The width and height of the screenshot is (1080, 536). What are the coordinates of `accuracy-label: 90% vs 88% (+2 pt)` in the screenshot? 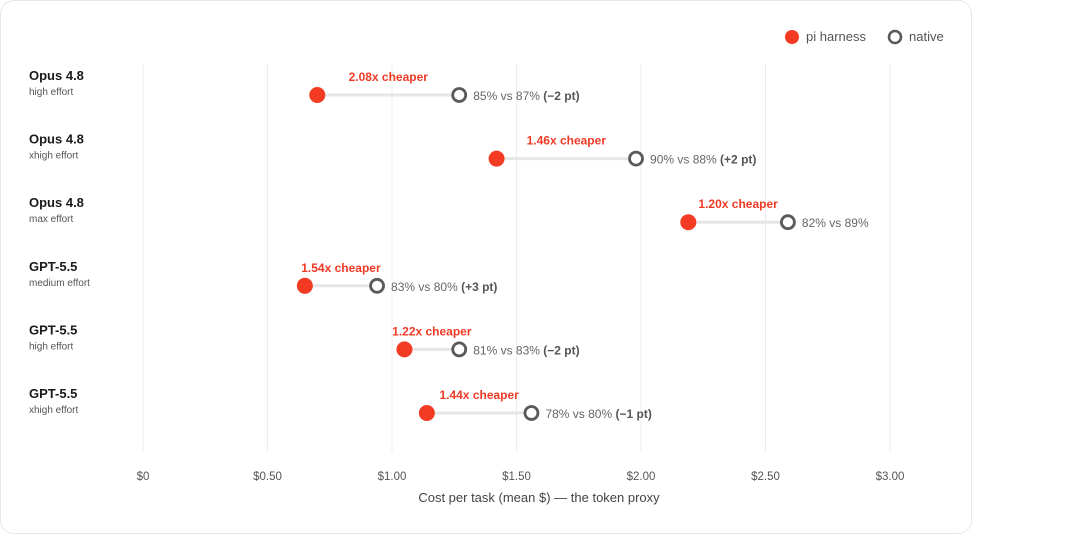 It's located at (703, 160).